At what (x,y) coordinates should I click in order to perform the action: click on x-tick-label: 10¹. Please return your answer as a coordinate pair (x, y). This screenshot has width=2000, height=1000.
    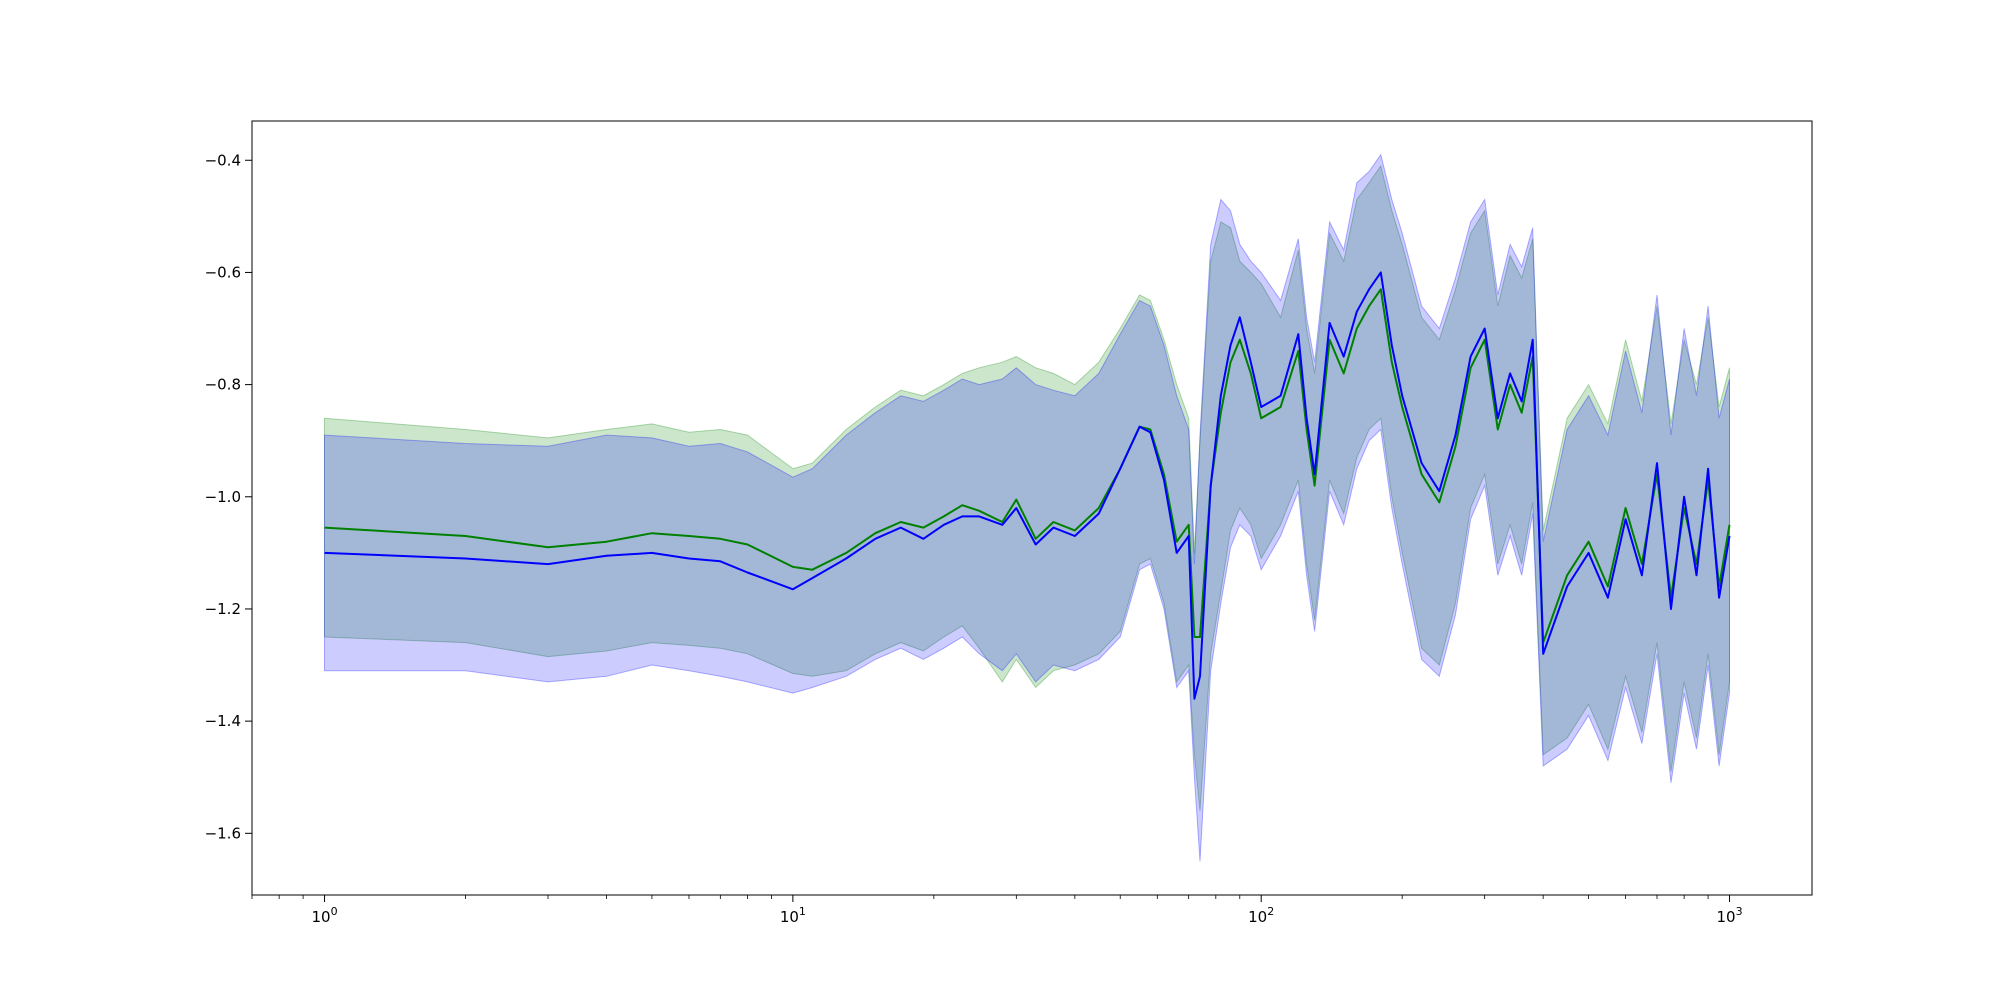
    Looking at the image, I should click on (793, 915).